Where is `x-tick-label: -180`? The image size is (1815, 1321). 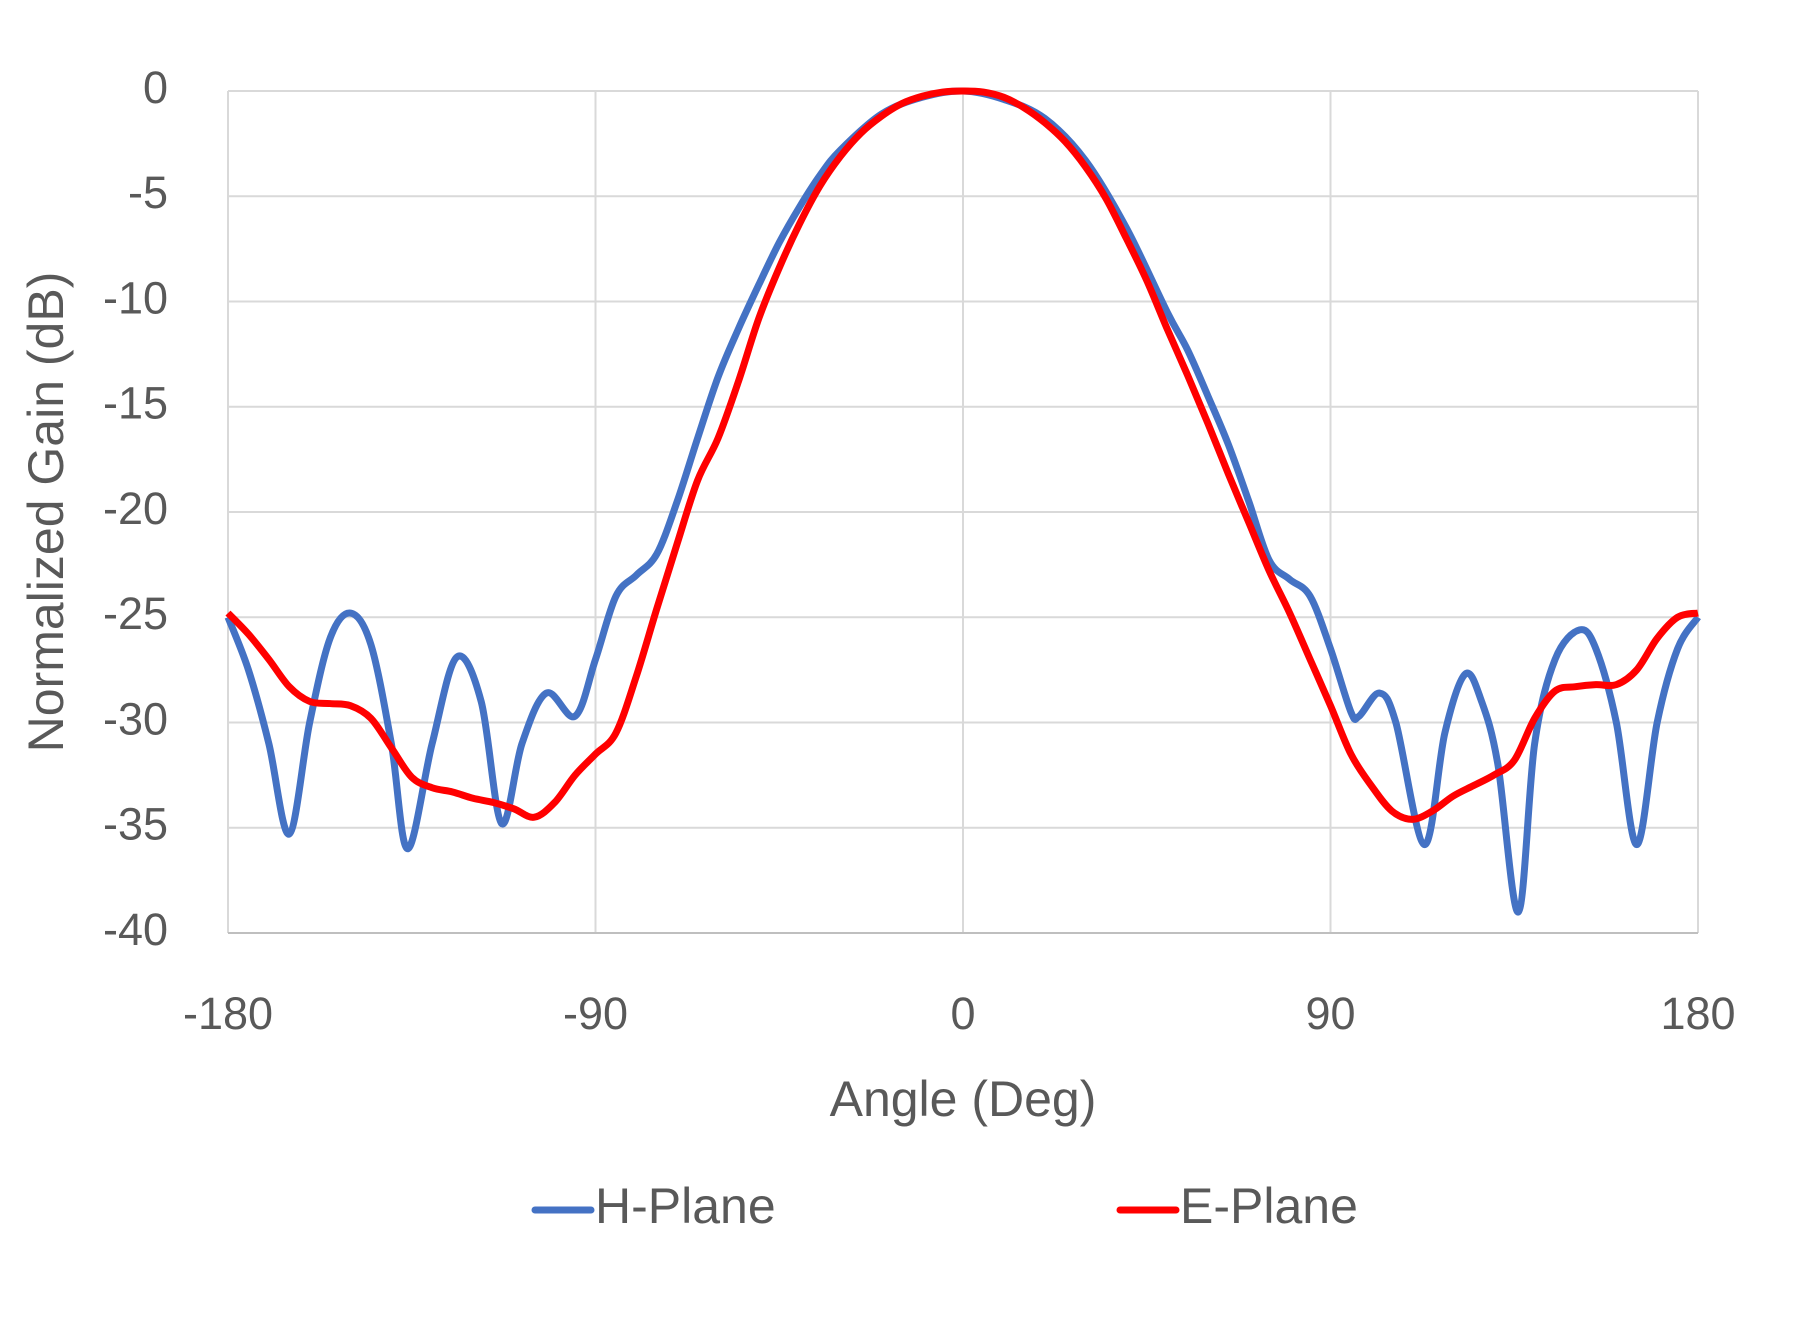
x-tick-label: -180 is located at coordinates (228, 1013).